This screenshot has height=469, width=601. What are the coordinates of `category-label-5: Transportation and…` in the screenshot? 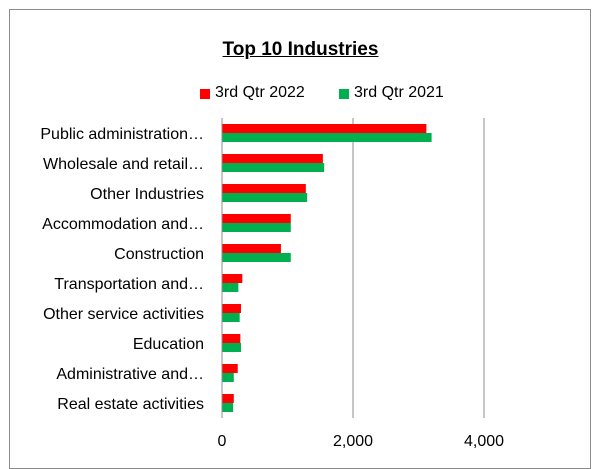 It's located at (129, 284).